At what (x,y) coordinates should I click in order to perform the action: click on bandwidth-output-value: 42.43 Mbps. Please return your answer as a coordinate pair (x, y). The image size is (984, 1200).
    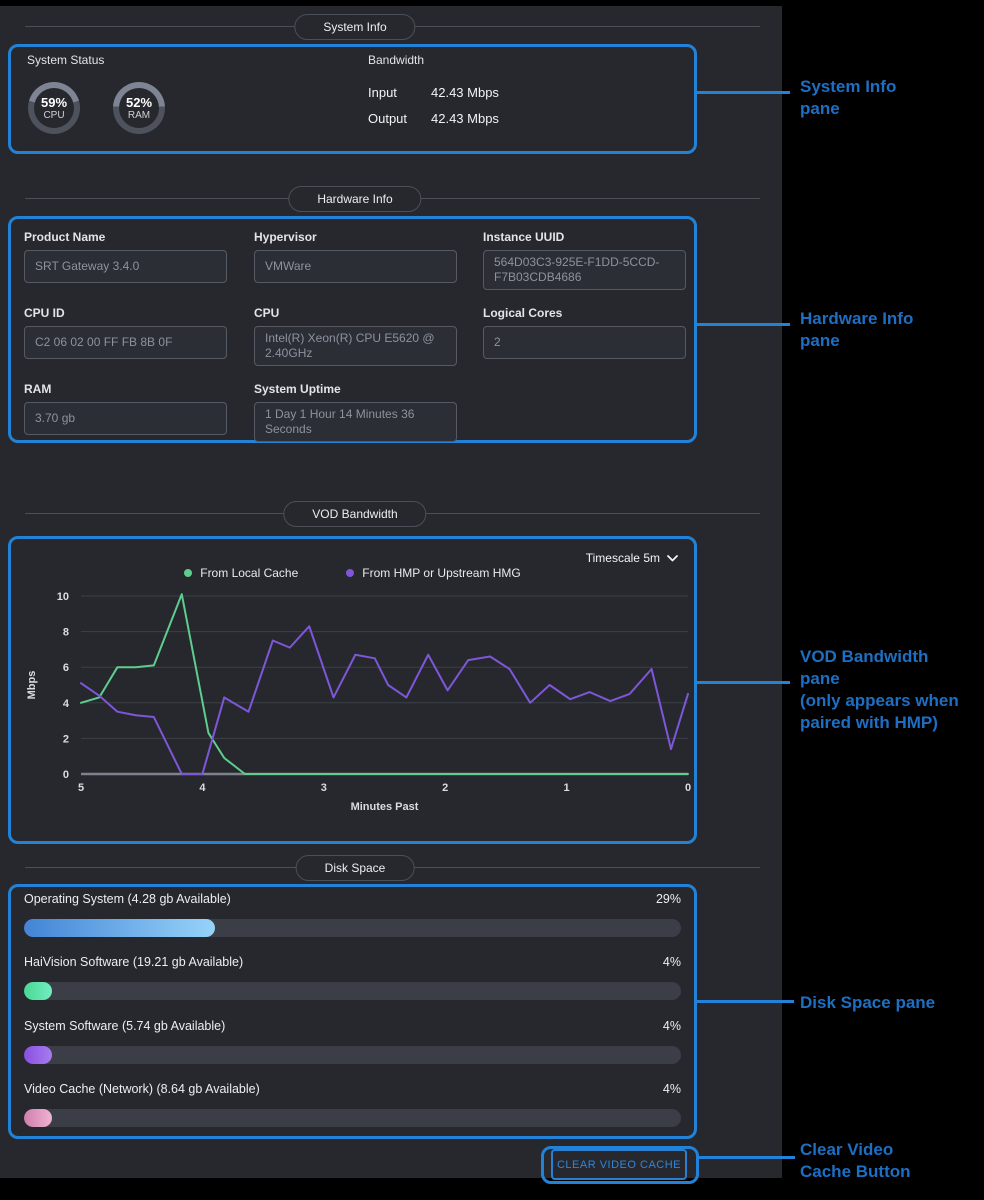
    Looking at the image, I should click on (465, 118).